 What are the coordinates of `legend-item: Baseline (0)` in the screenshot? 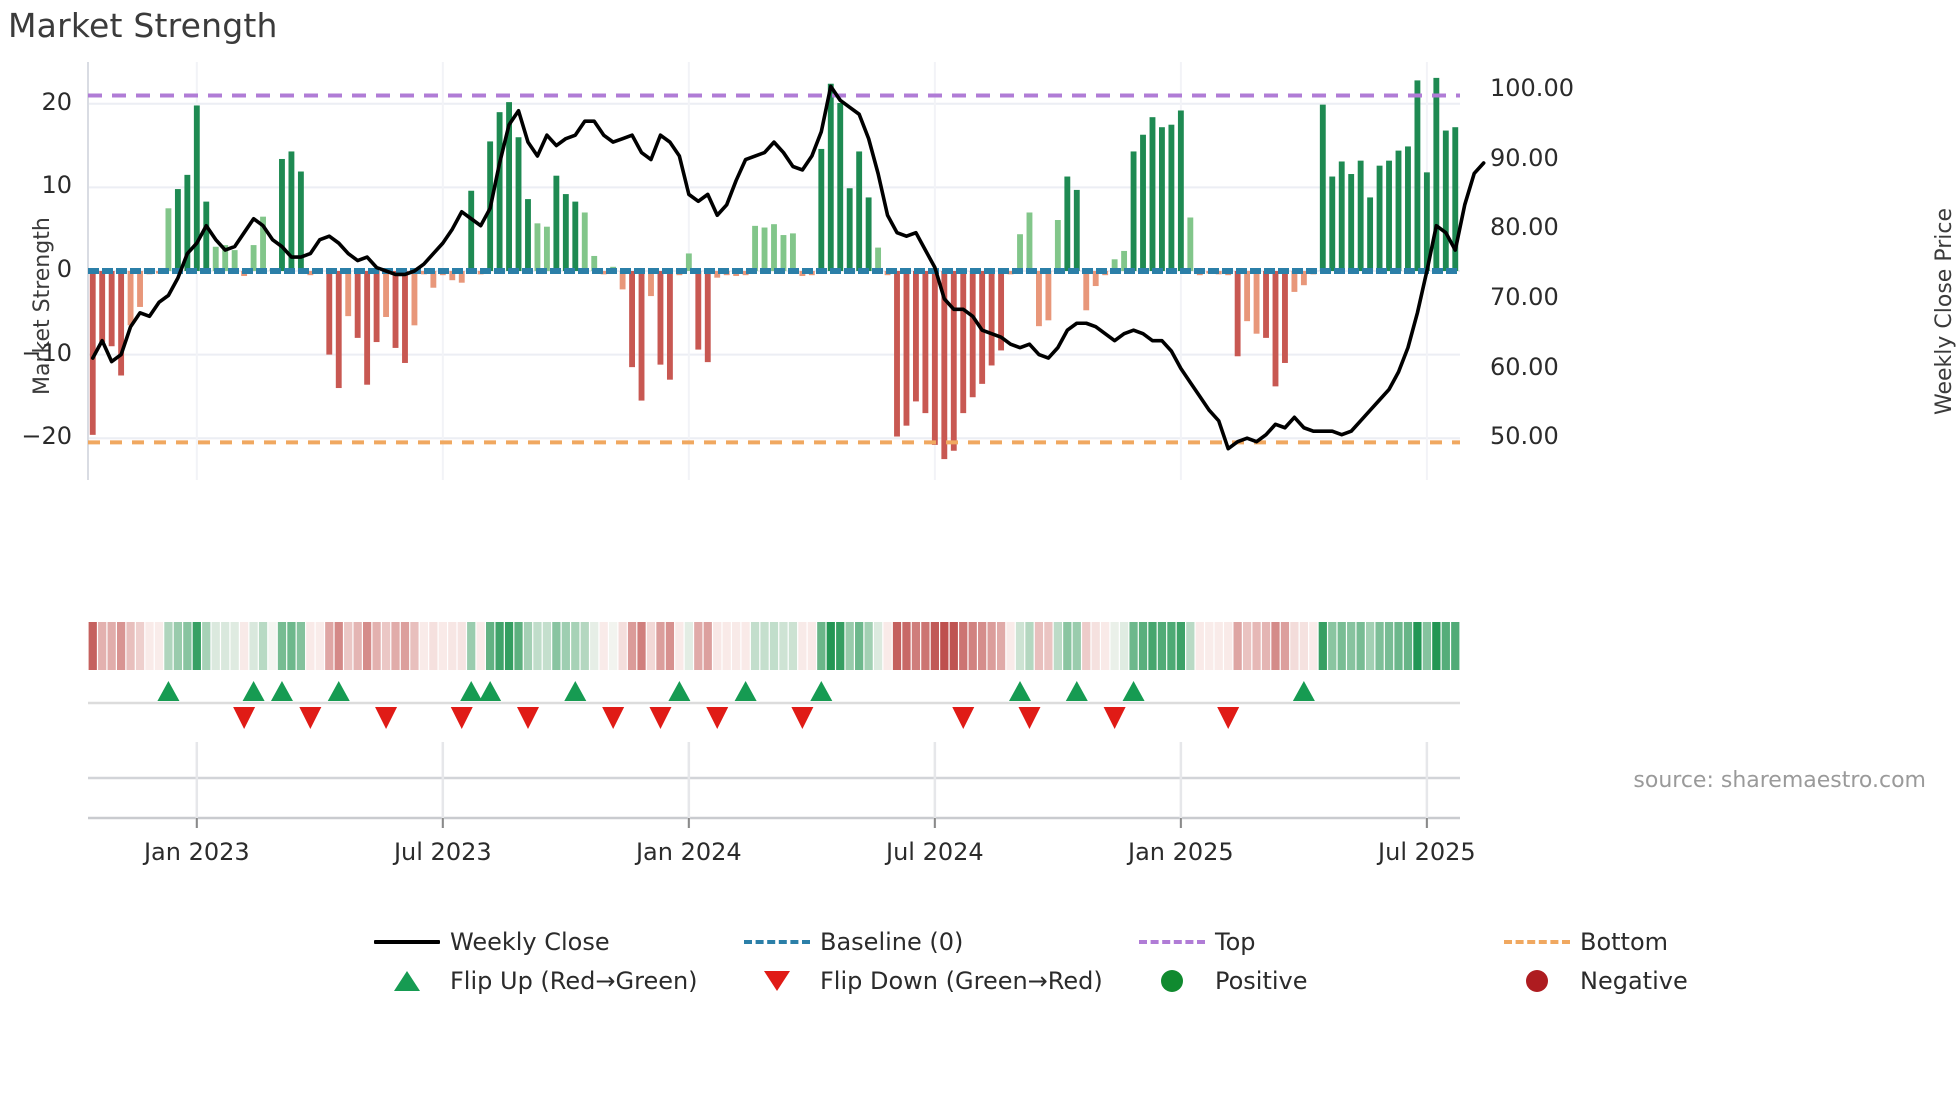 It's located at (851, 941).